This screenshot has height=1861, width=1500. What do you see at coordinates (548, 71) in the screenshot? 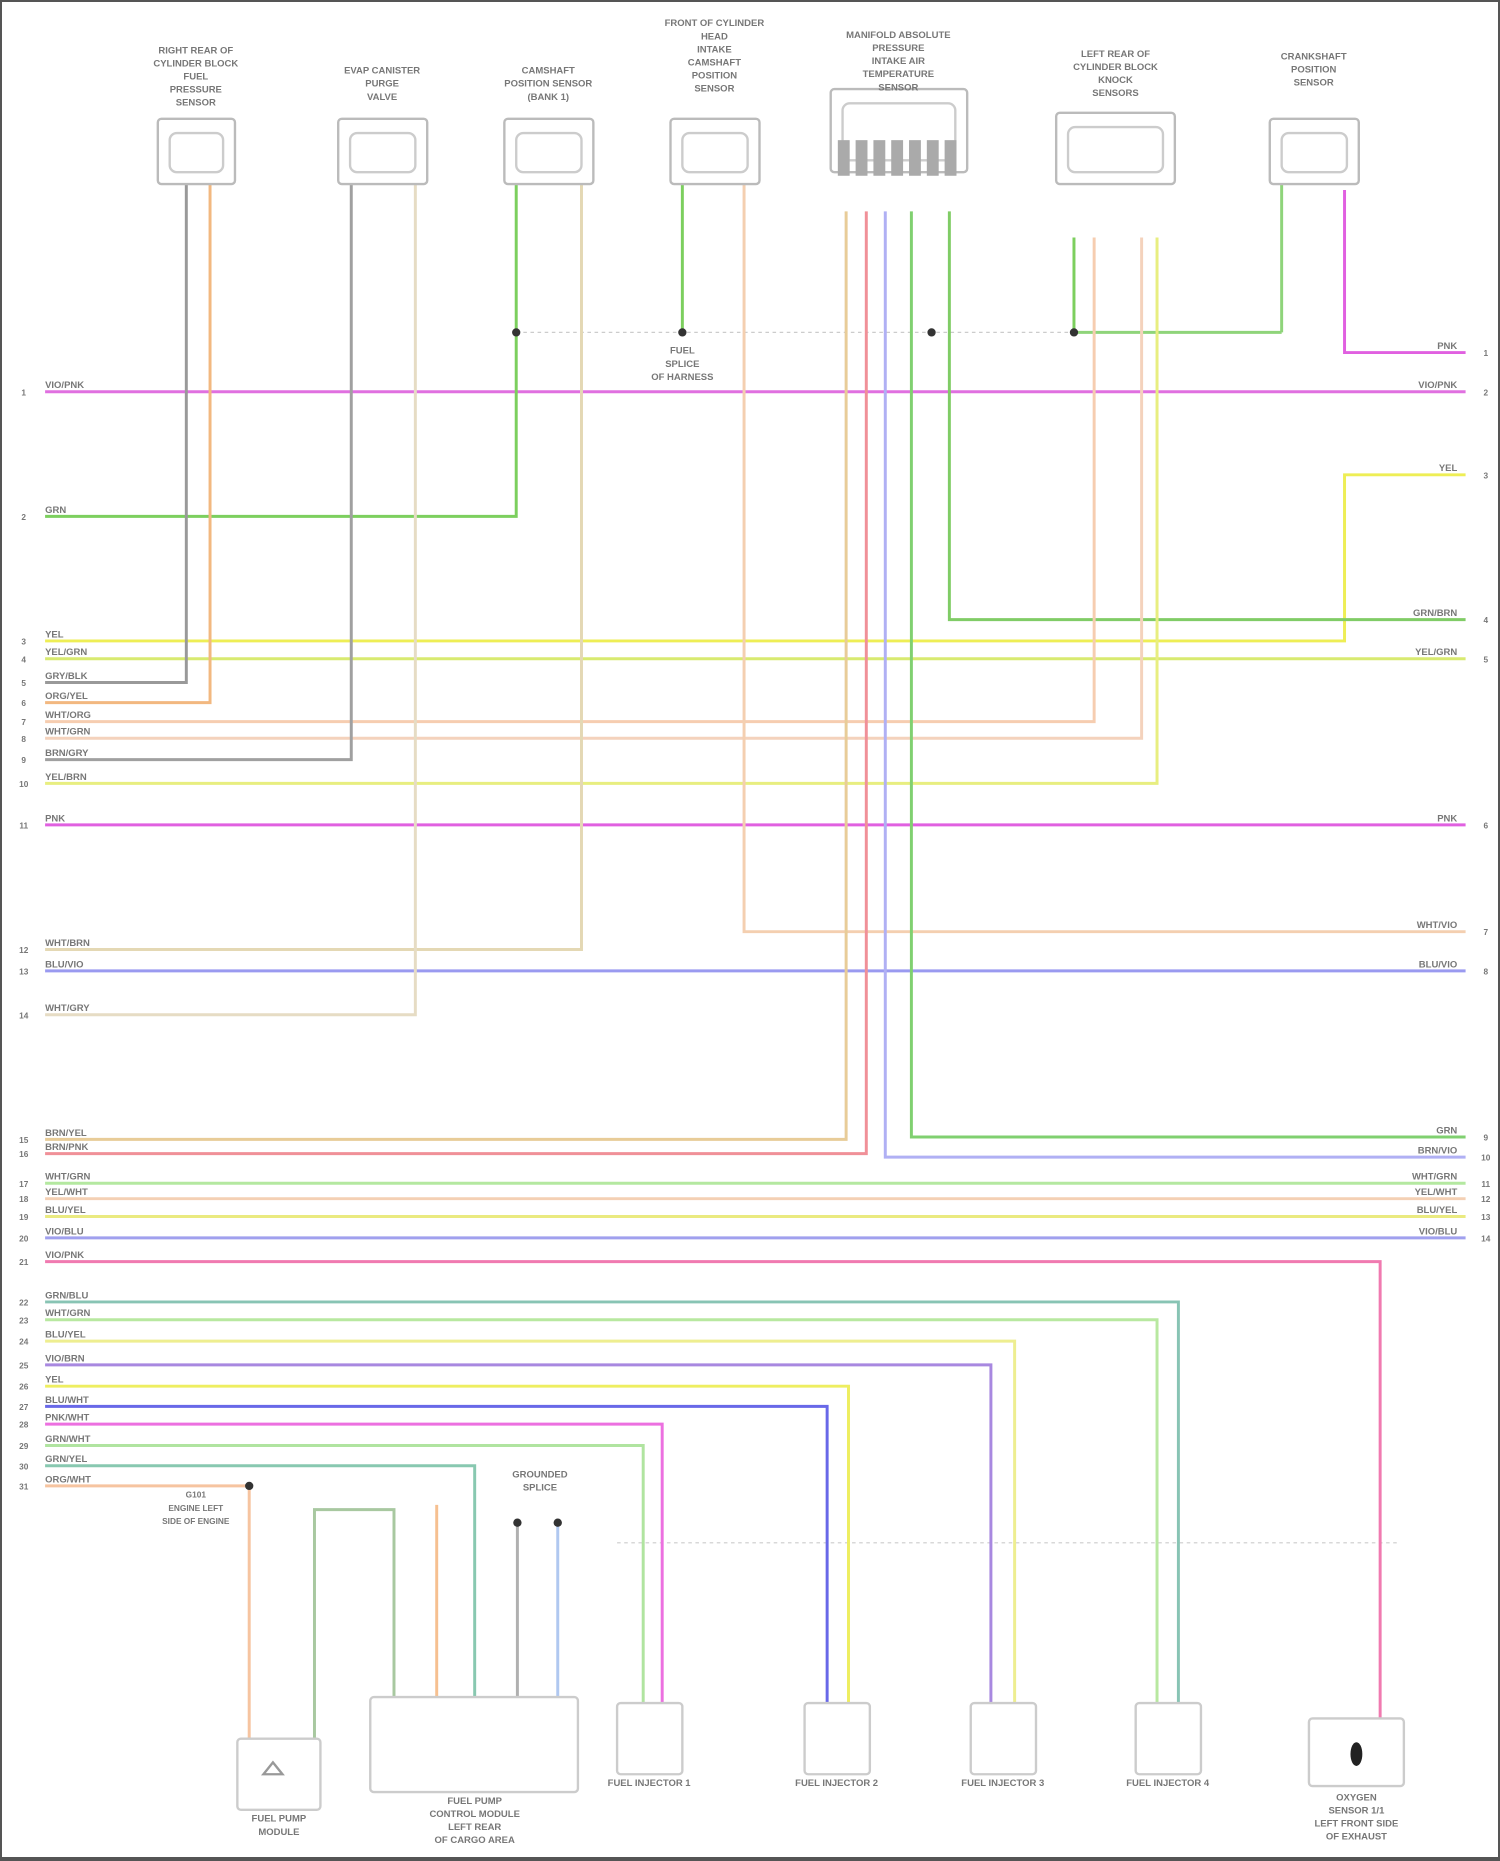
I see `component-label-line: CAMSHAFT` at bounding box center [548, 71].